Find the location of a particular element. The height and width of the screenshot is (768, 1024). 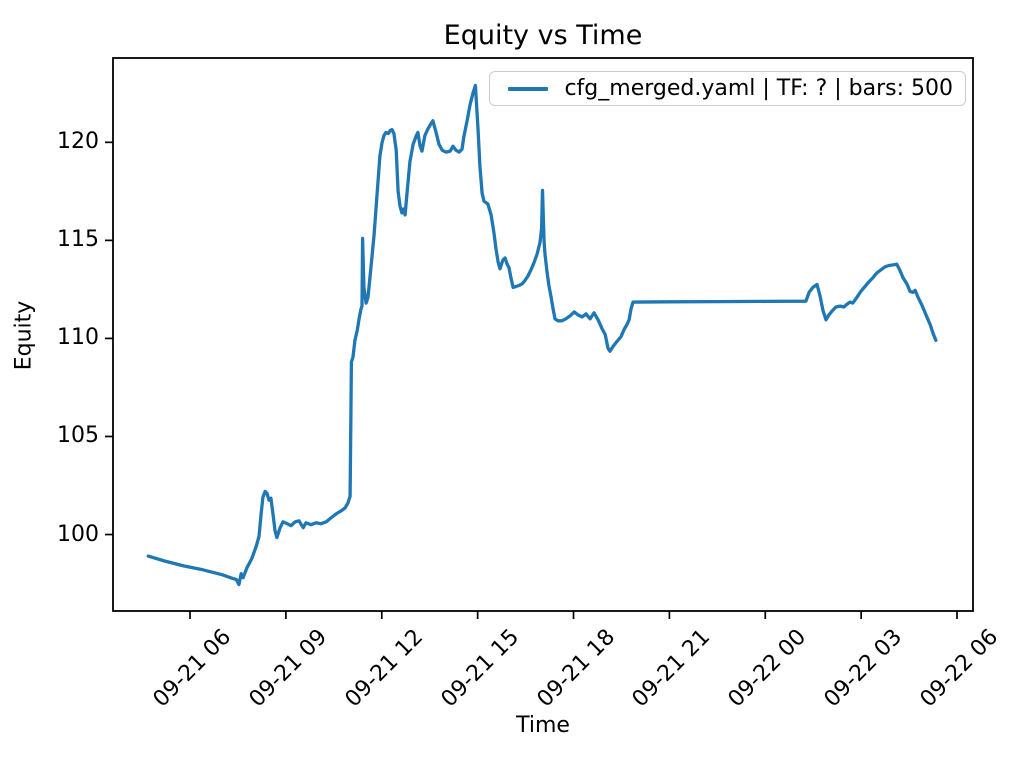

x-axis-label: Time is located at coordinates (543, 725).